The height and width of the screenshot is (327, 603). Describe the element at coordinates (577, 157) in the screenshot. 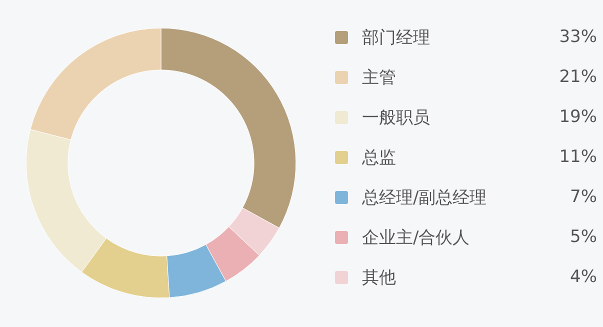

I see `data-label: 11%` at that location.